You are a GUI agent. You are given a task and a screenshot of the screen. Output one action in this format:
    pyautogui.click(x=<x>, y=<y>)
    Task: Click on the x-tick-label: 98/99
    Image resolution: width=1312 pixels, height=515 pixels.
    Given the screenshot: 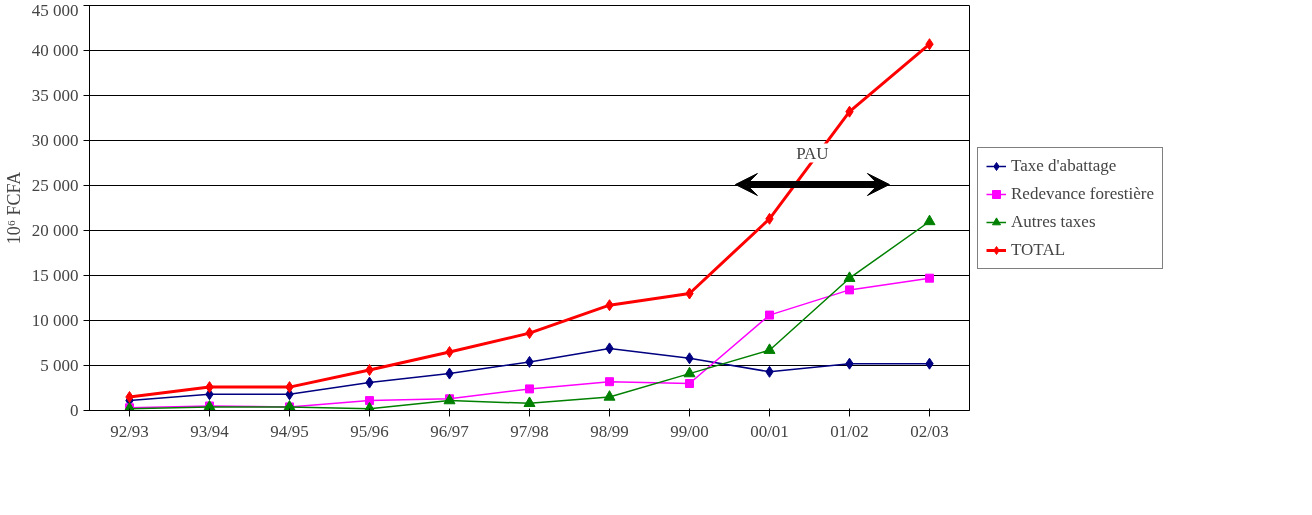 What is the action you would take?
    pyautogui.click(x=609, y=431)
    